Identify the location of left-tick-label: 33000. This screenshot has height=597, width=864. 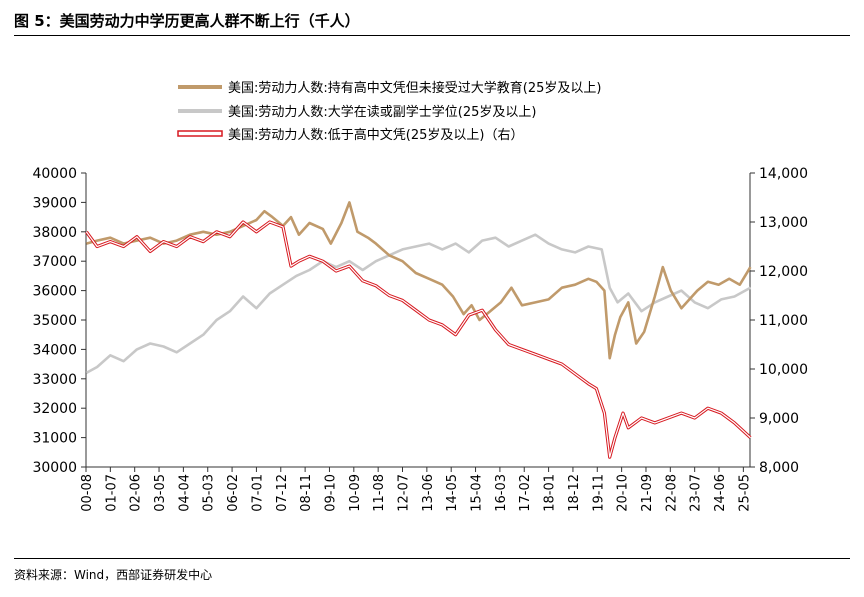
(54, 380).